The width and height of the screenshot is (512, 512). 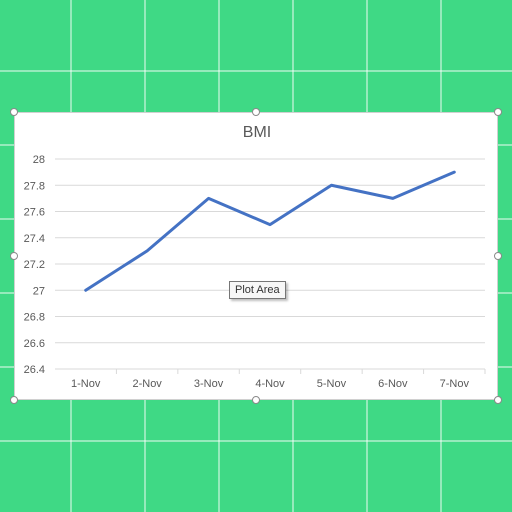 I want to click on y-tick-label: 27.6, so click(x=34, y=213).